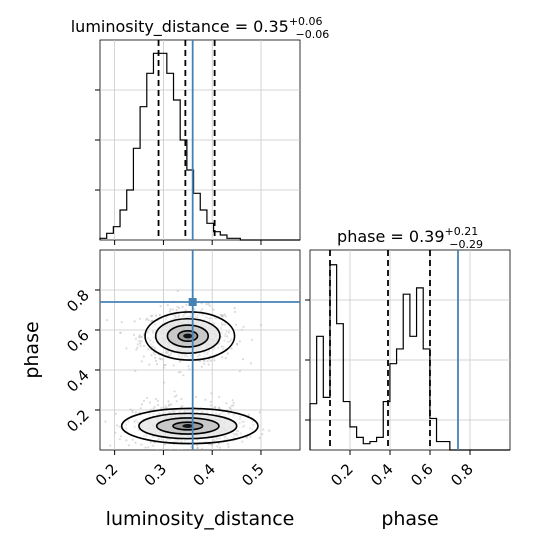  What do you see at coordinates (156, 475) in the screenshot?
I see `x-tick-label: 0.3` at bounding box center [156, 475].